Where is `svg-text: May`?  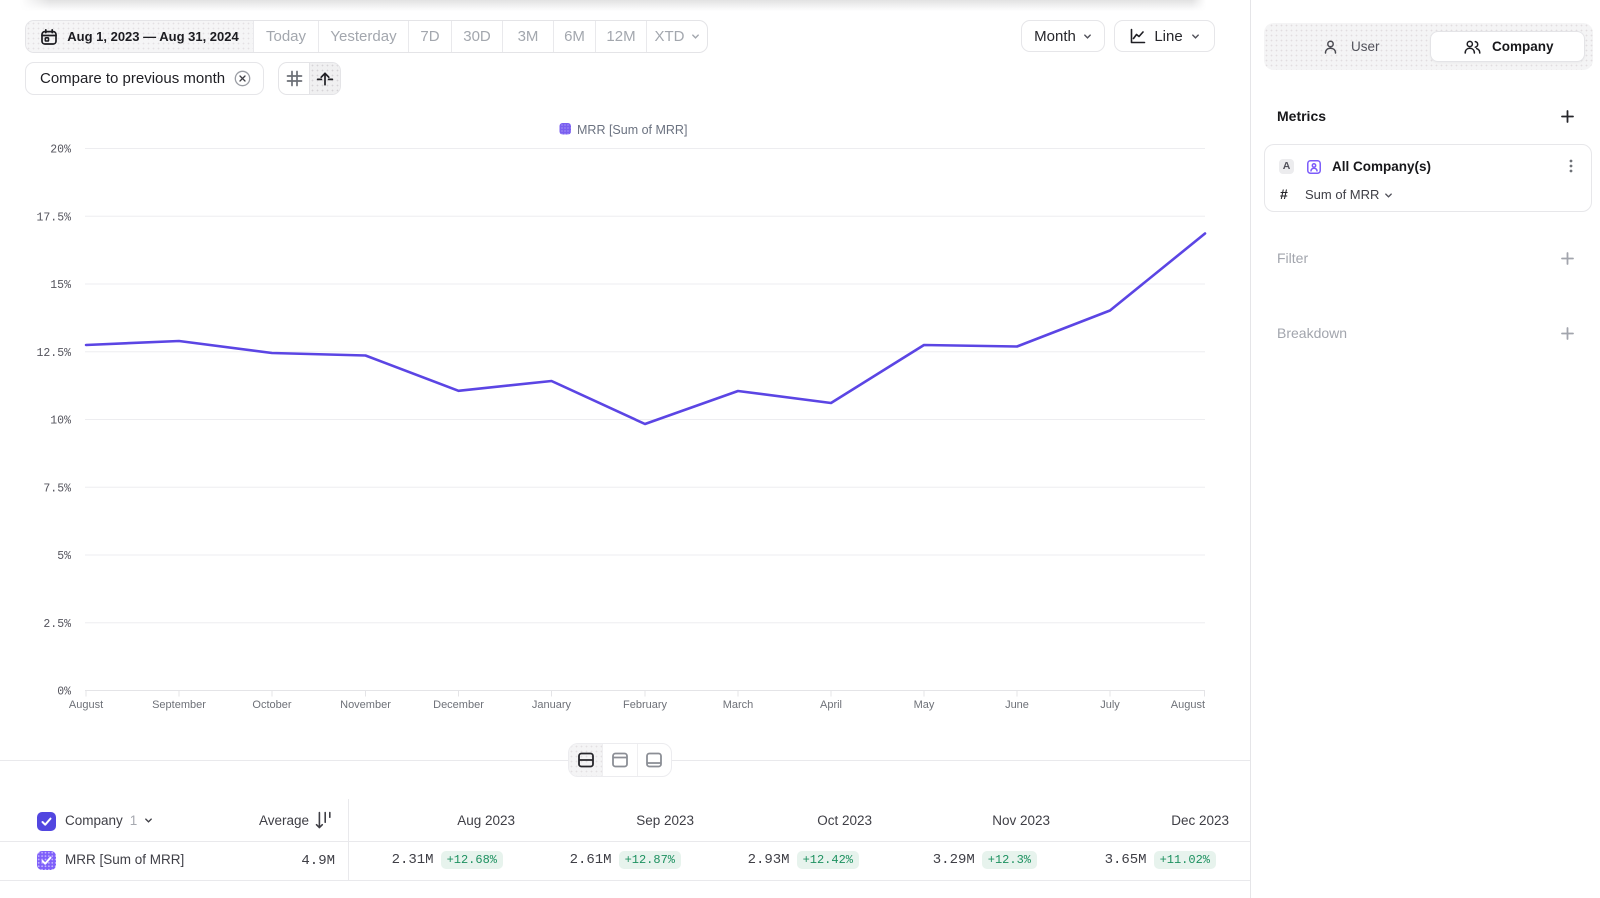 svg-text: May is located at coordinates (924, 705).